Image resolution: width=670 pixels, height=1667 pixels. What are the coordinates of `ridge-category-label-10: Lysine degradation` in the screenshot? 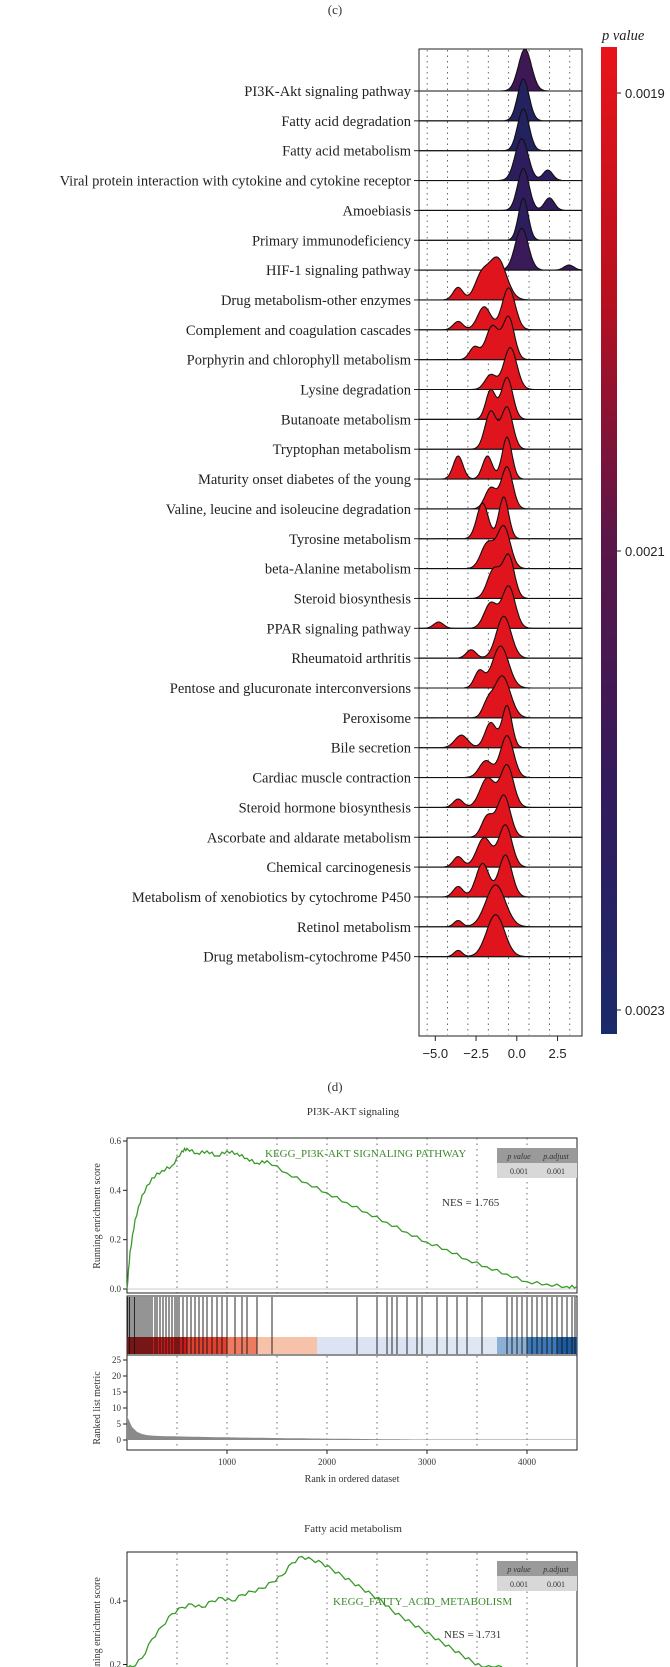 It's located at (355, 391).